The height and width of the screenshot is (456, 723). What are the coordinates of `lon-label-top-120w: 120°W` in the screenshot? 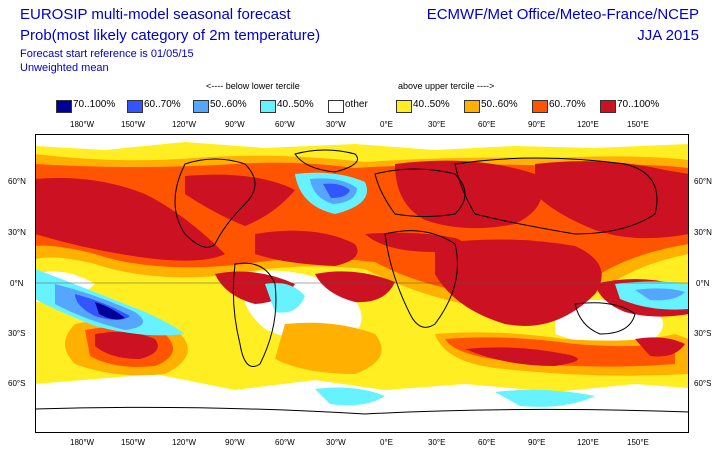 It's located at (184, 124).